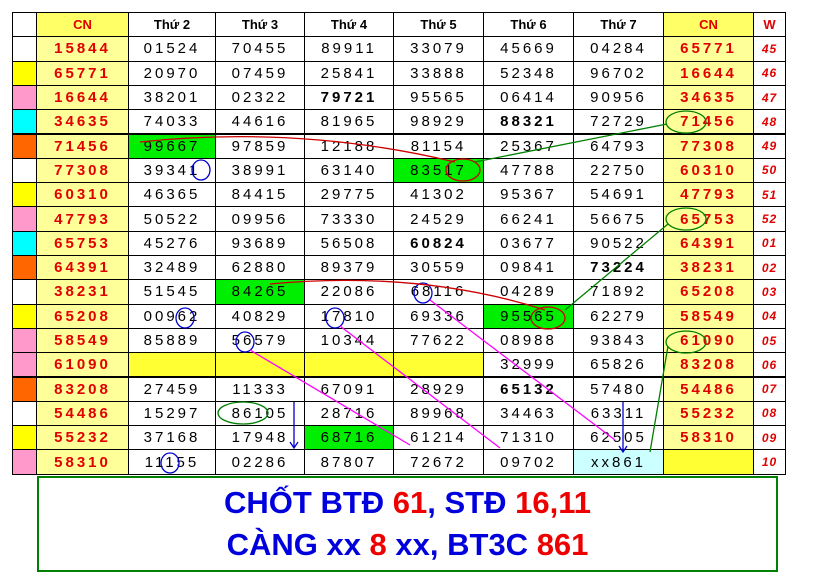 Image resolution: width=835 pixels, height=586 pixels. Describe the element at coordinates (708, 462) in the screenshot. I see `table-cell` at that location.